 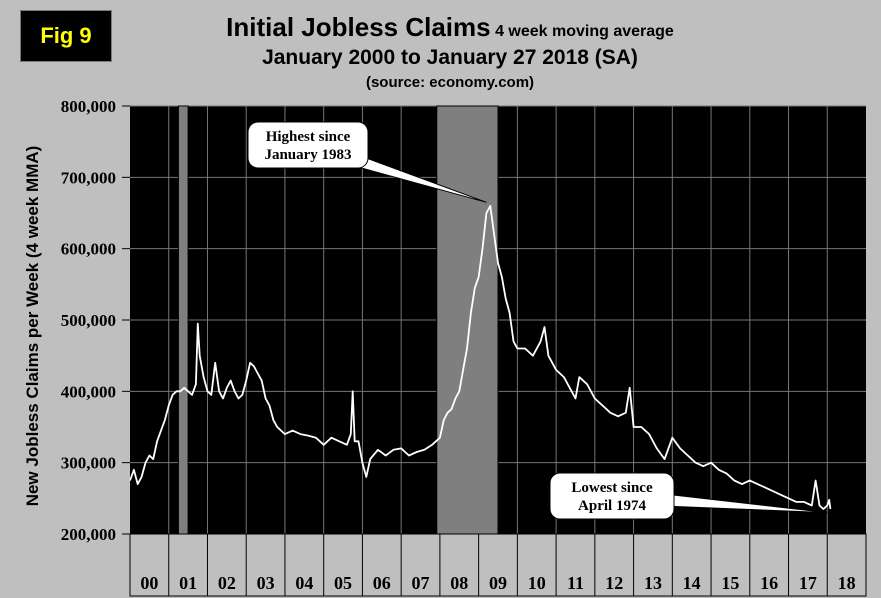 What do you see at coordinates (769, 583) in the screenshot?
I see `x-tick-label: 16` at bounding box center [769, 583].